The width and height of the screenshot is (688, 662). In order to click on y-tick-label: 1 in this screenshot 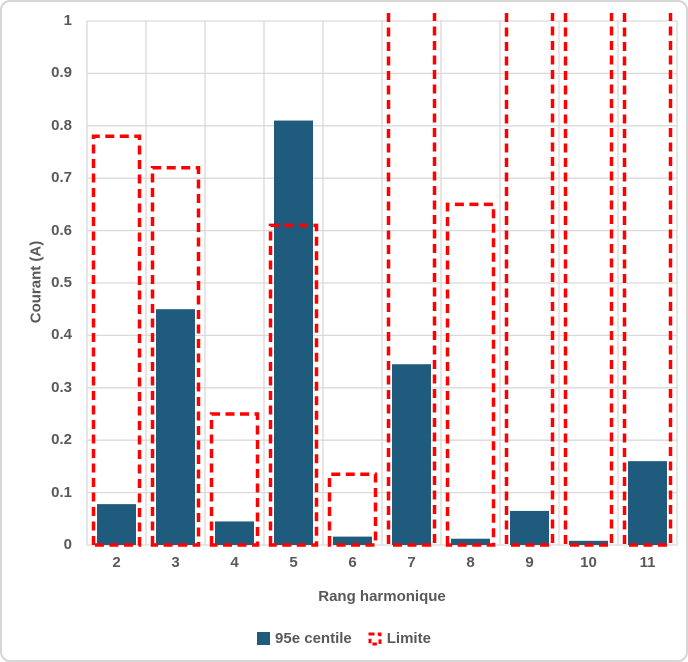, I will do `click(67, 20)`.